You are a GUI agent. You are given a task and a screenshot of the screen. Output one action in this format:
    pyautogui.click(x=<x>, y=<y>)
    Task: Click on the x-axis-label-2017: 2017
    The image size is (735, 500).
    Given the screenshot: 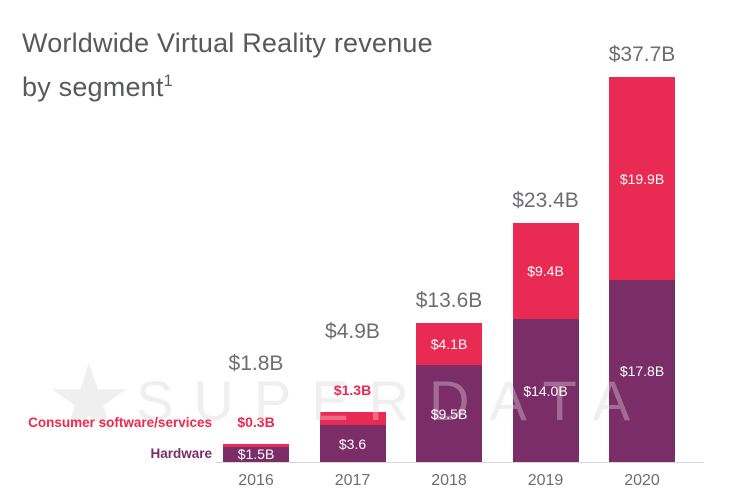 What is the action you would take?
    pyautogui.click(x=352, y=480)
    